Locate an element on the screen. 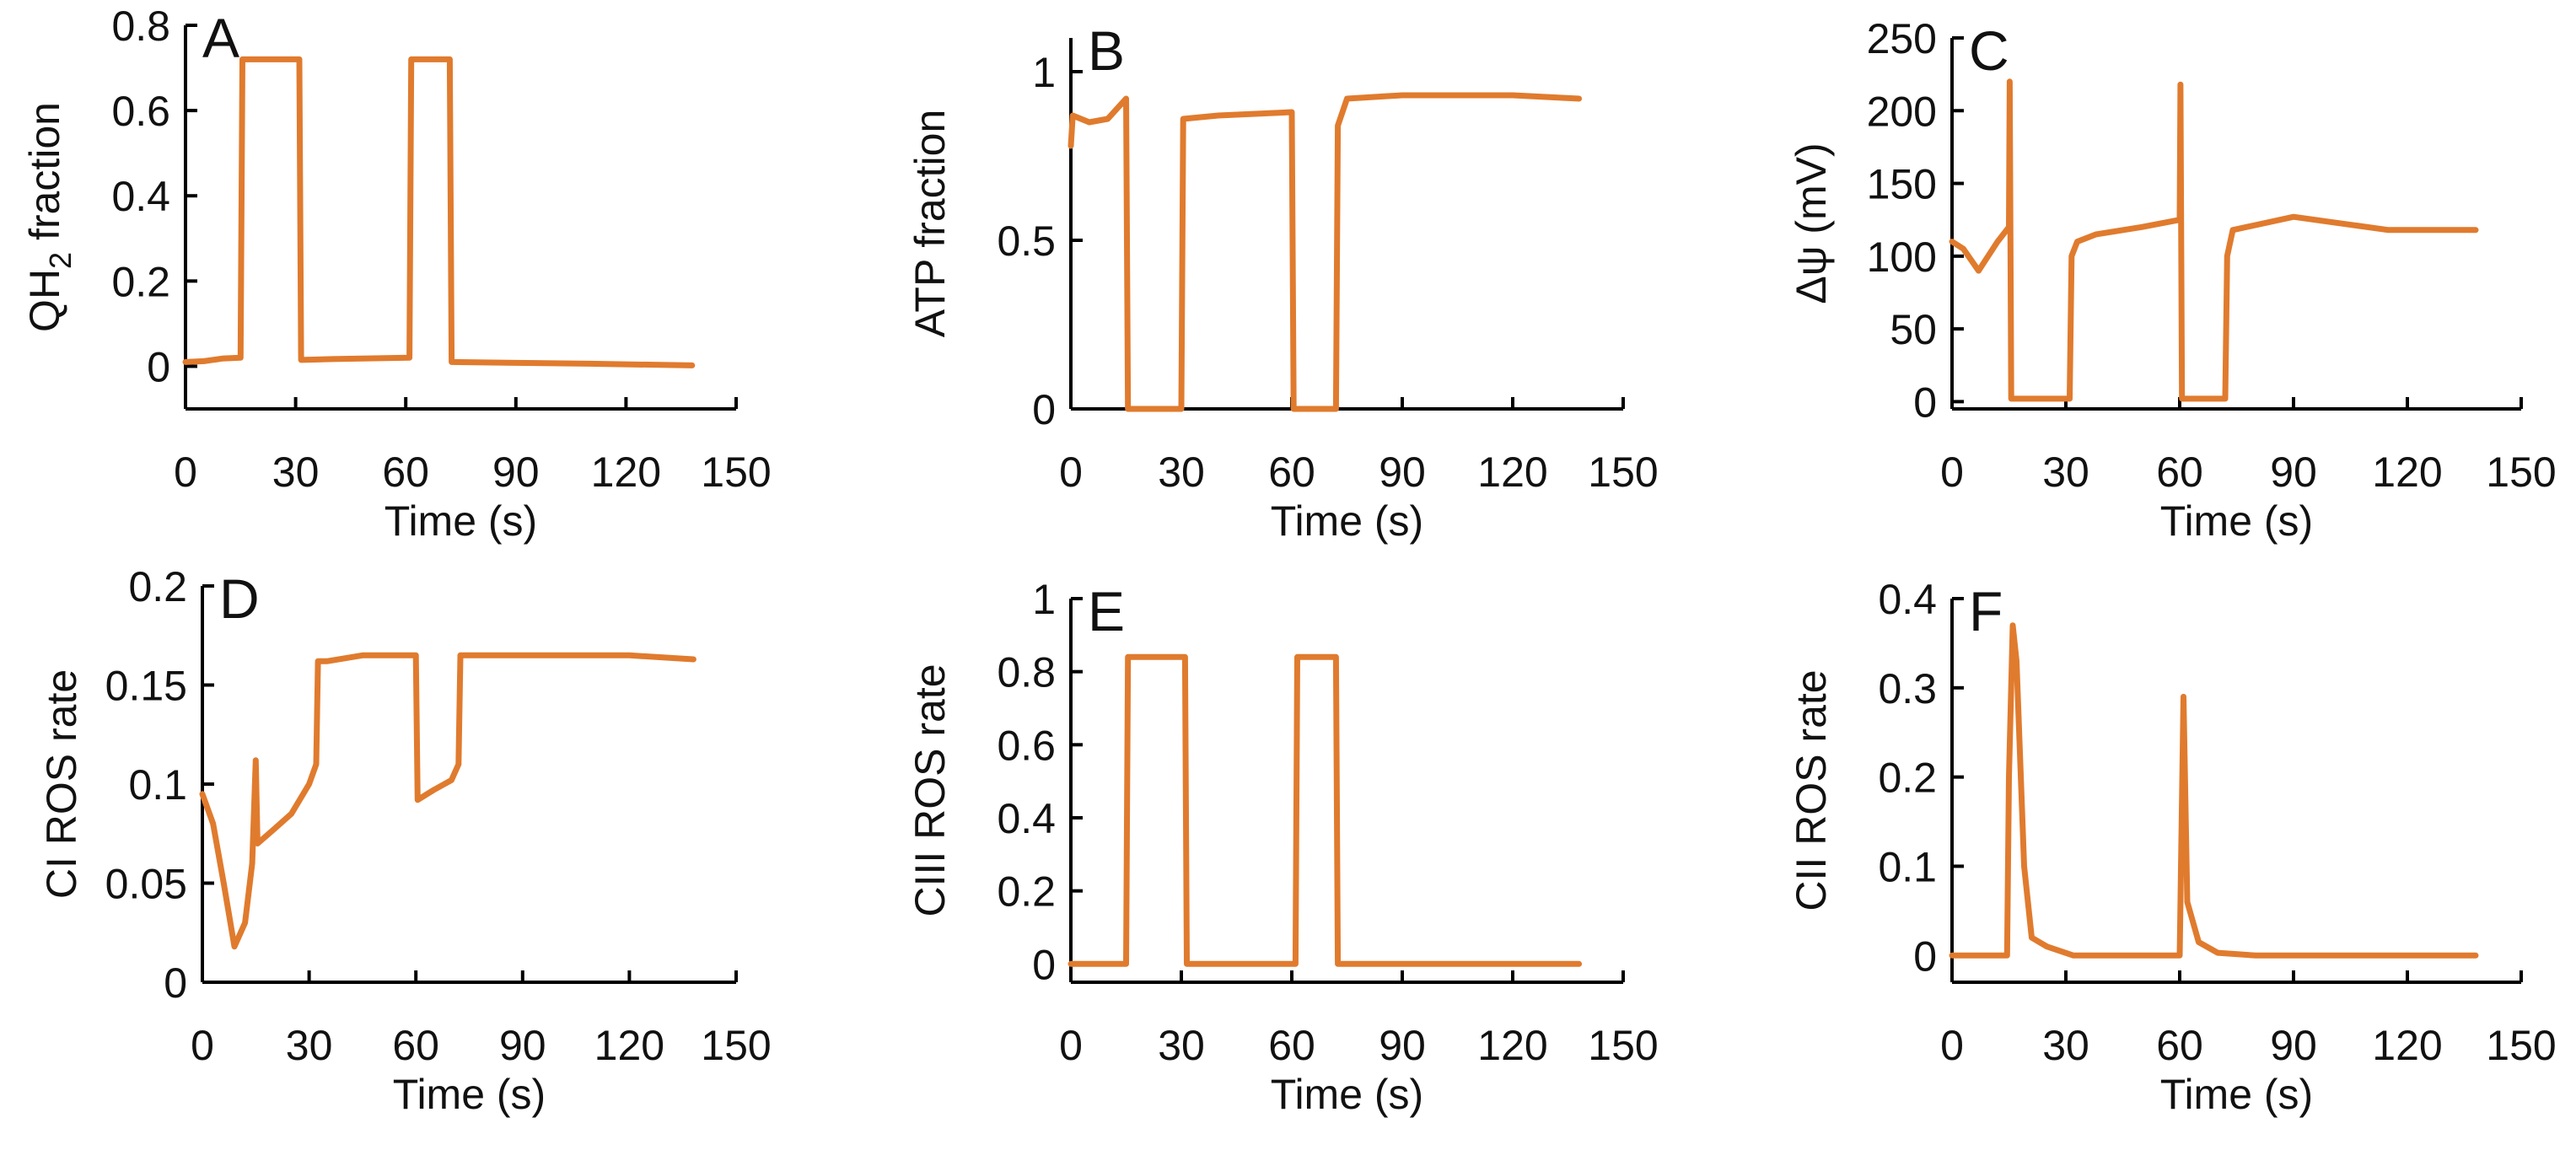 The image size is (2576, 1150). y-axis-label: ATP fraction is located at coordinates (930, 223).